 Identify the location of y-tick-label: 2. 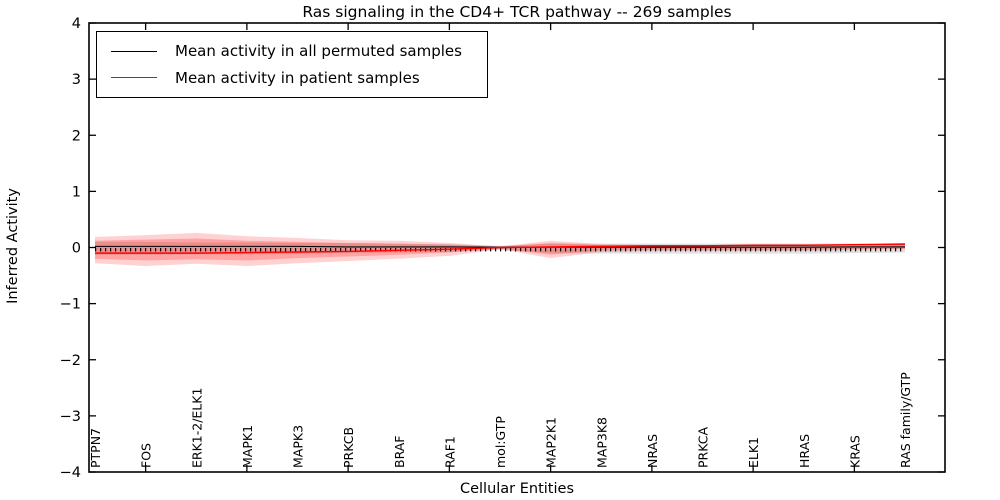
(76, 136).